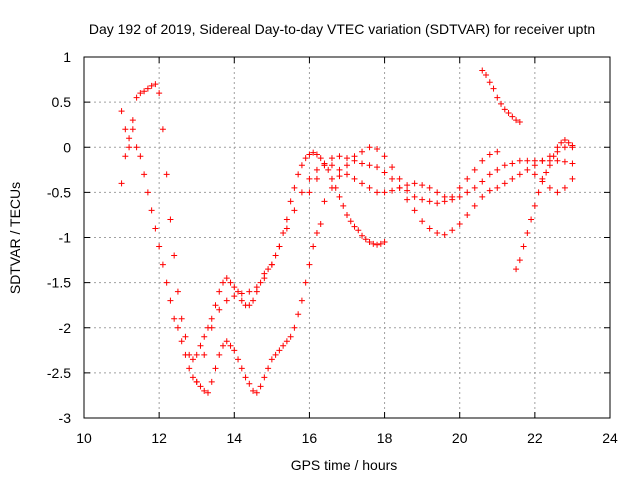  Describe the element at coordinates (62, 102) in the screenshot. I see `y-tick-label: 0.5` at that location.